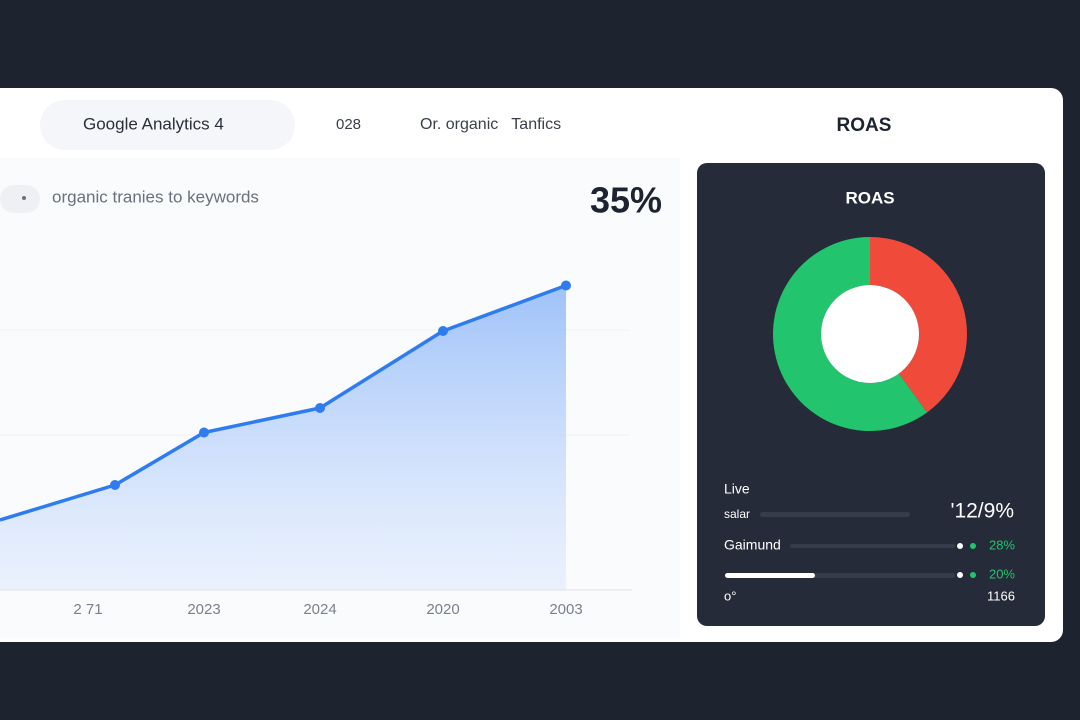 This screenshot has height=720, width=1080. I want to click on x-tick-label: 2003, so click(565, 609).